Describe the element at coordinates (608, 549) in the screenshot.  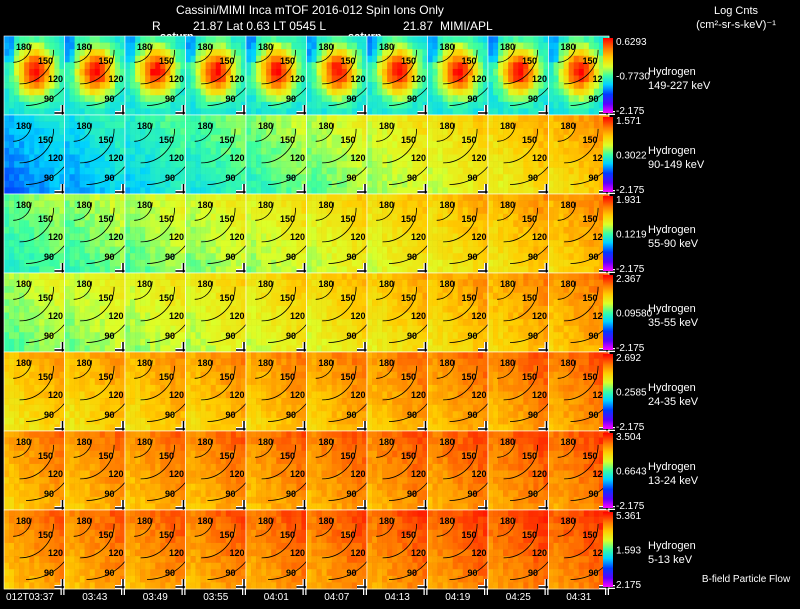
I see `colorbar` at that location.